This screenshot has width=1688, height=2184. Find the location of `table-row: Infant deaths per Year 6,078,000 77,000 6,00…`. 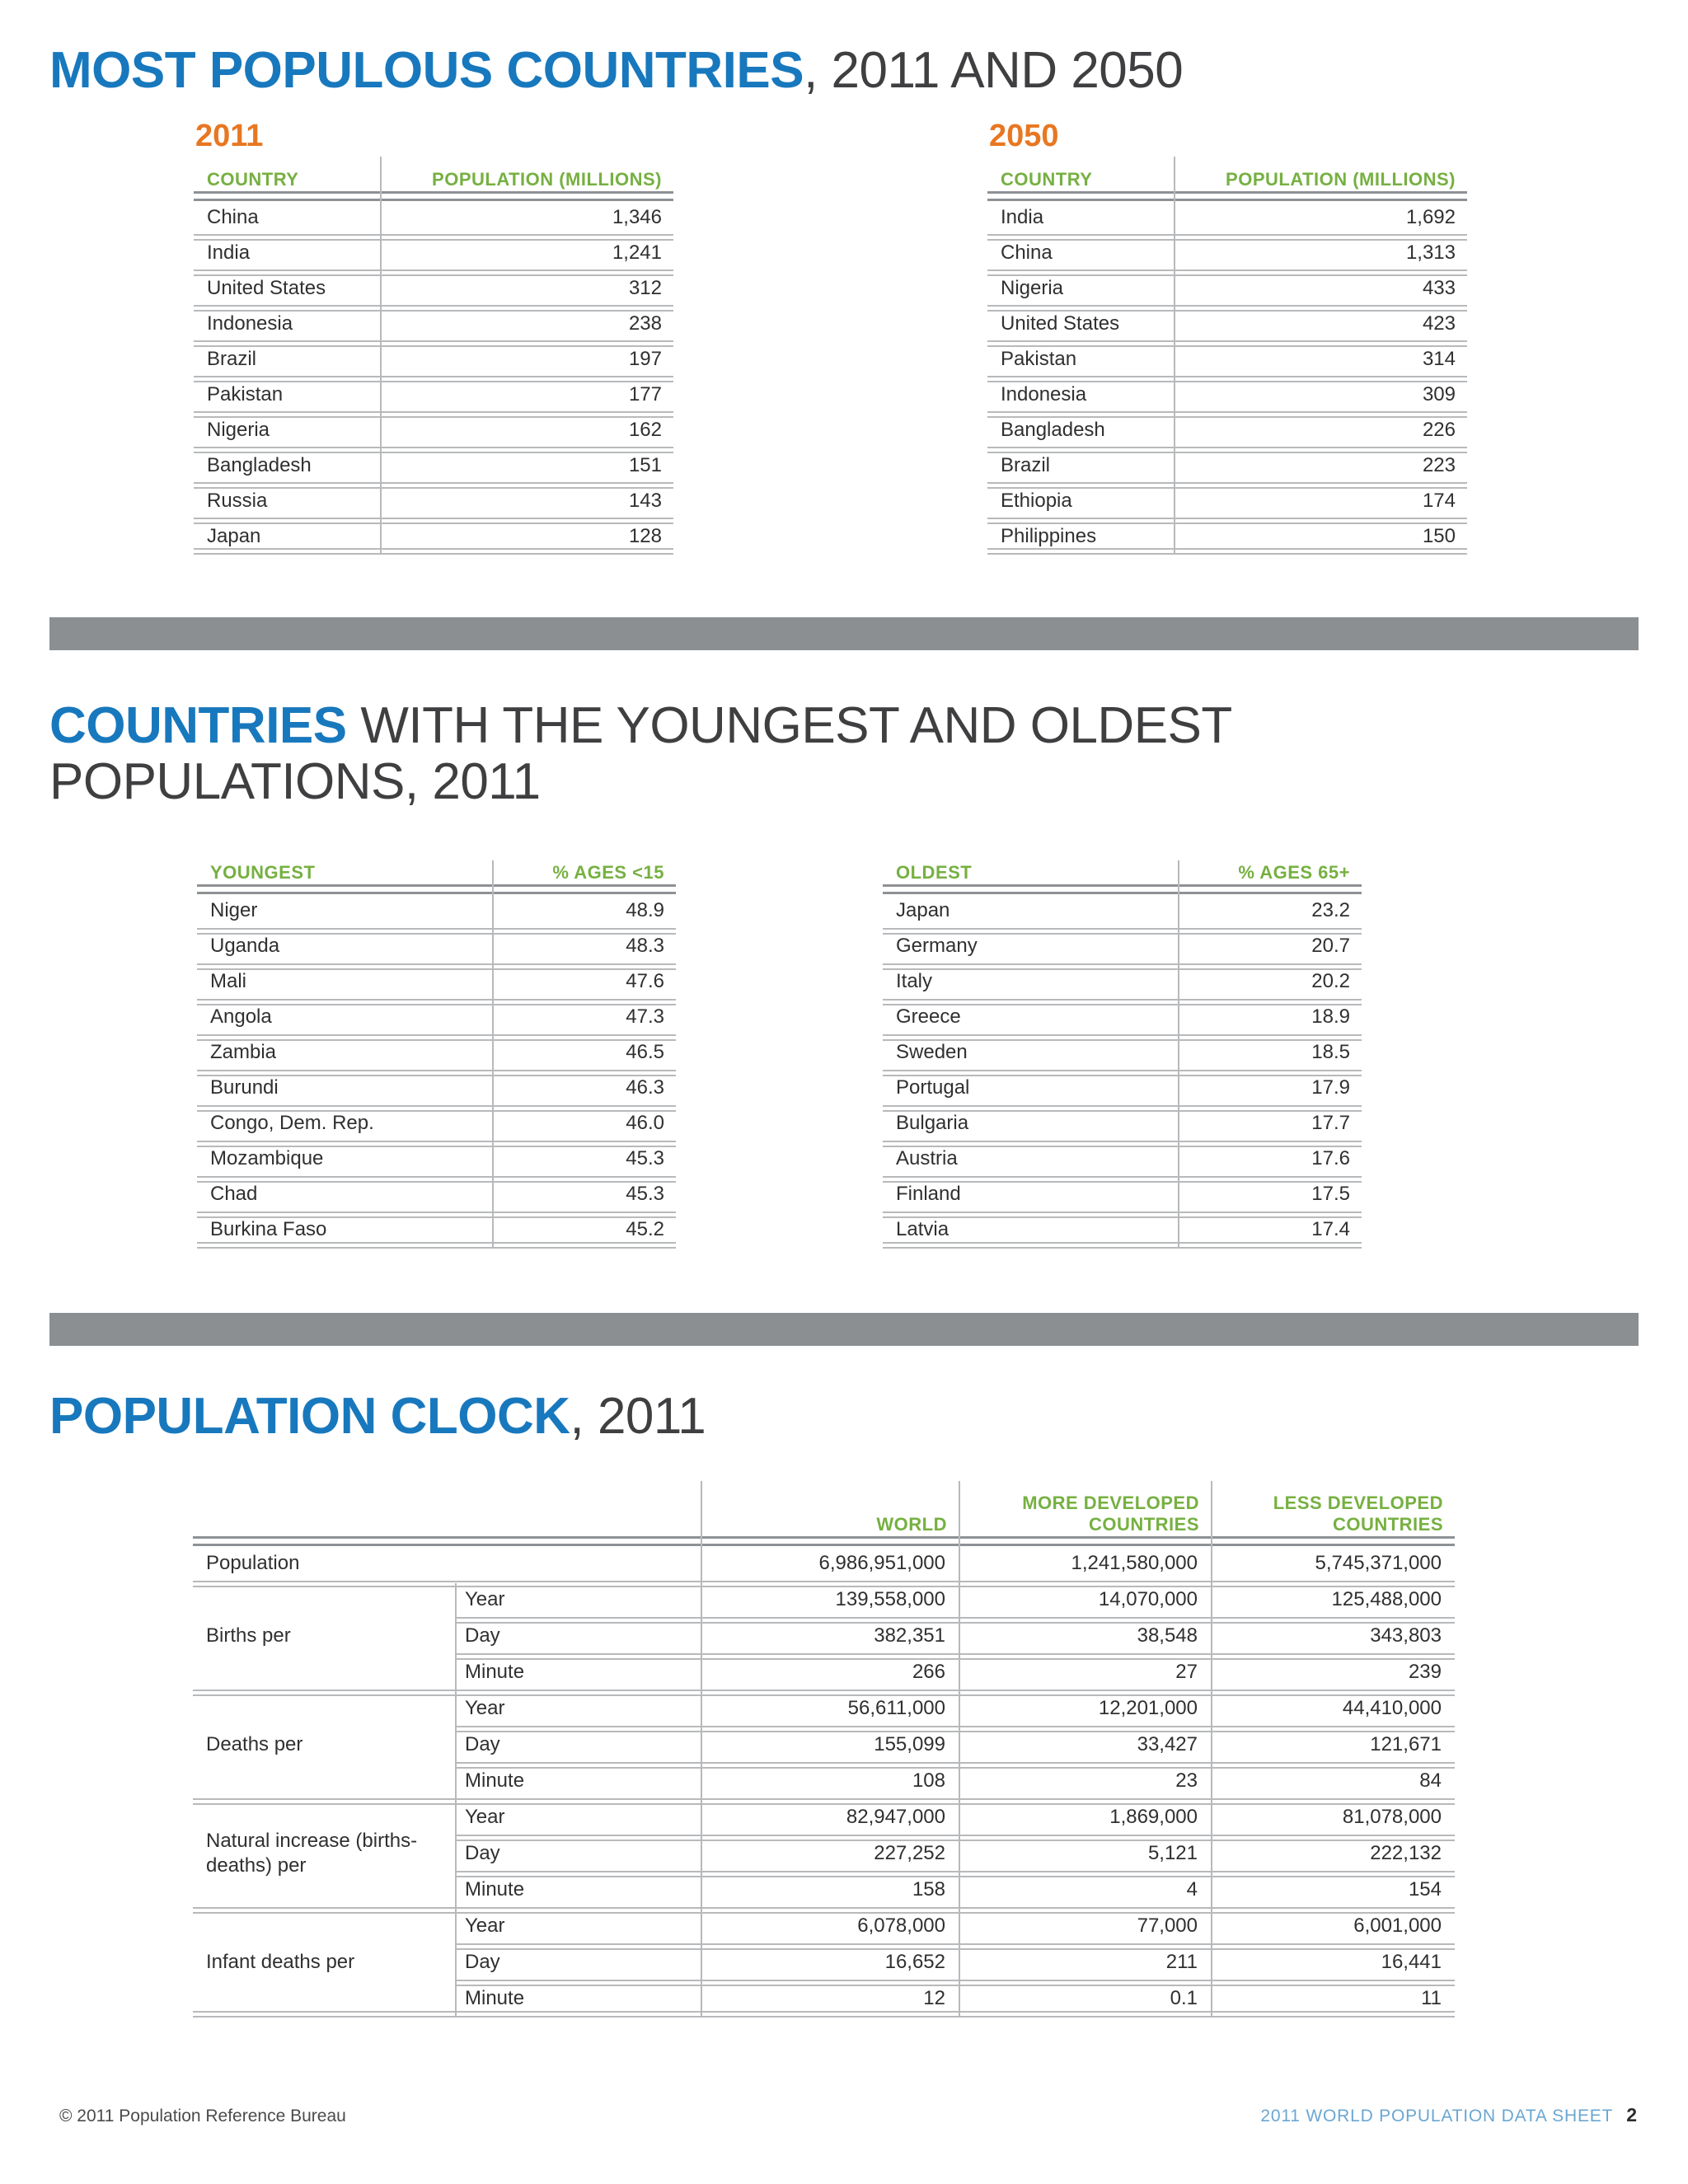

table-row: Infant deaths per Year 6,078,000 77,000 6,00… is located at coordinates (824, 1962).